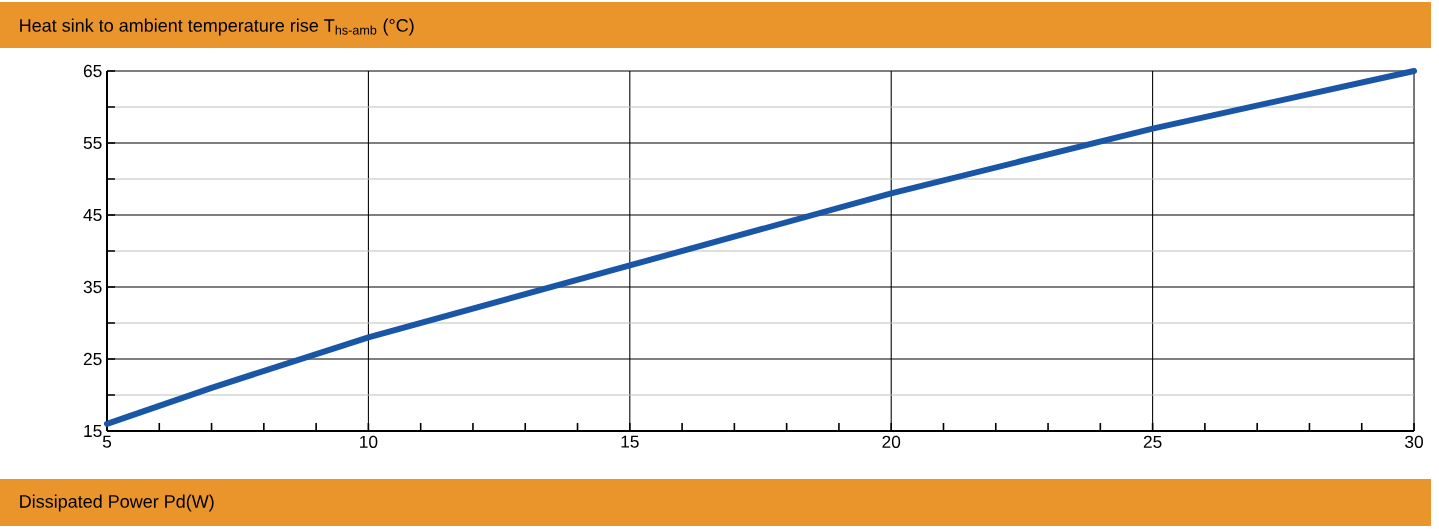 This screenshot has width=1439, height=529. I want to click on x-tick-label: 30, so click(1414, 441).